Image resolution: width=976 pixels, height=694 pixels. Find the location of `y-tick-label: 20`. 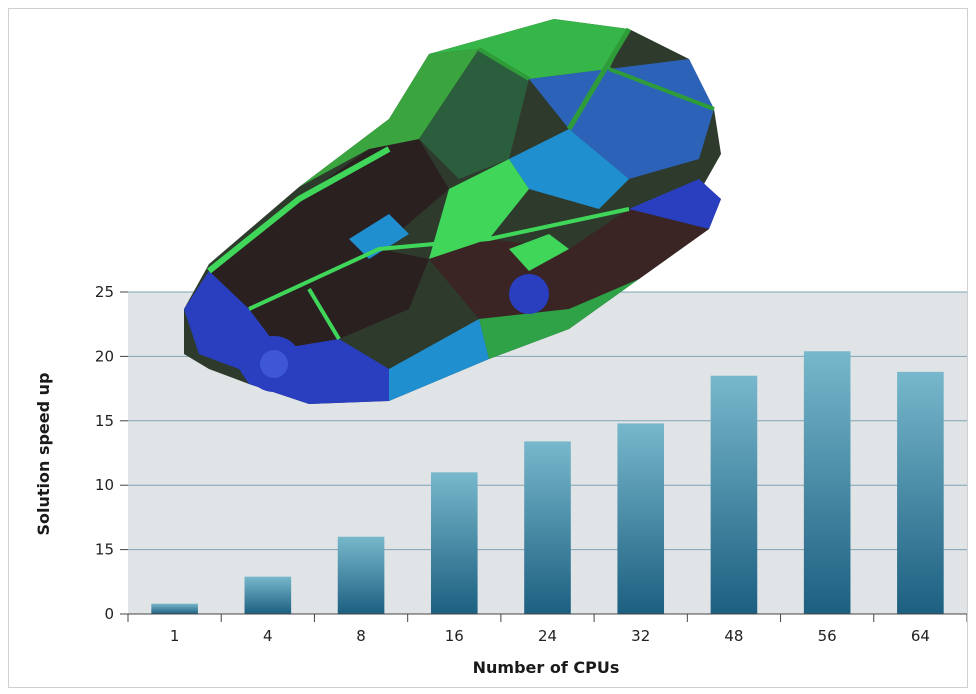

y-tick-label: 20 is located at coordinates (104, 356).